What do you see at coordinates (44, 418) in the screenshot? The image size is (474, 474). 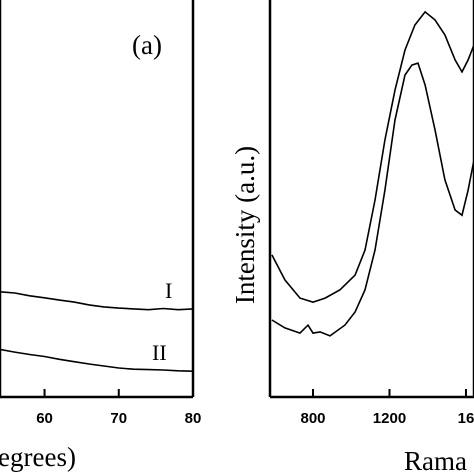 I see `x-tick-label: 60` at bounding box center [44, 418].